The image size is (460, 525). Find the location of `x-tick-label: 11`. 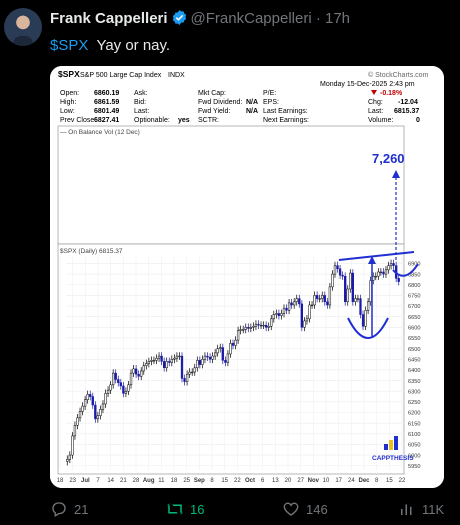

x-tick-label: 11 is located at coordinates (161, 481).